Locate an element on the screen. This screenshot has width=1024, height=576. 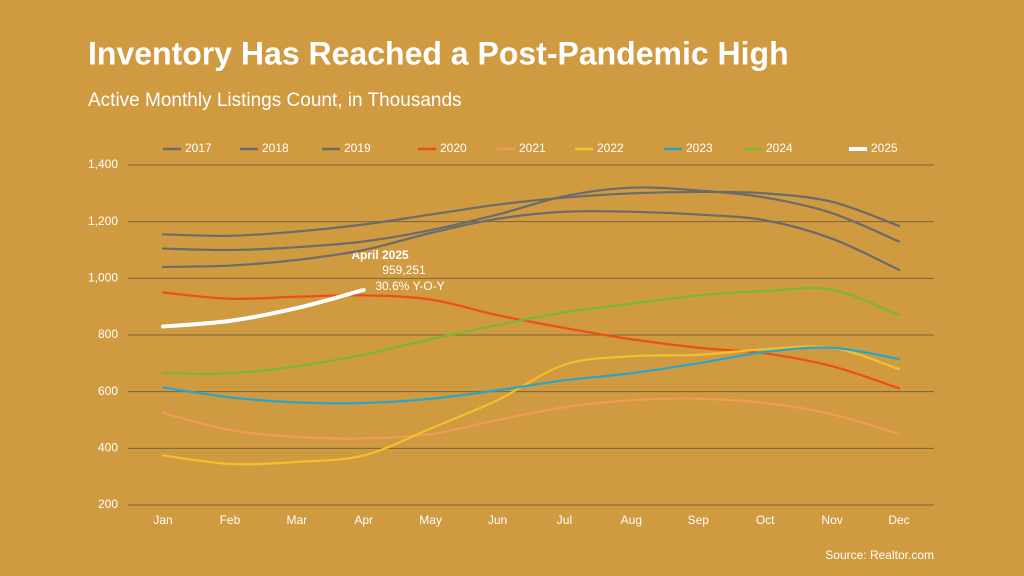
legend-label: 2018 is located at coordinates (275, 148).